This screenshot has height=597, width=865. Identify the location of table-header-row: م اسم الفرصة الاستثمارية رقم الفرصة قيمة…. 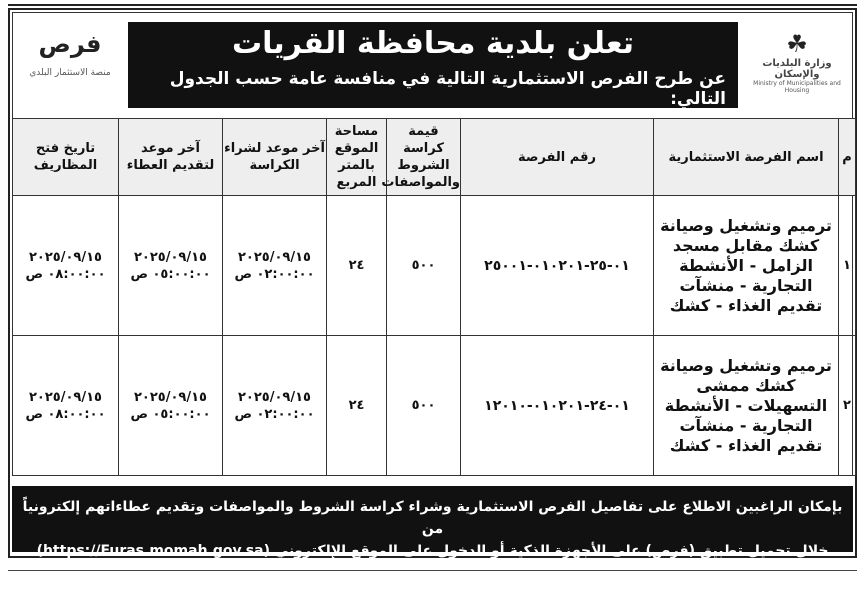
(434, 157).